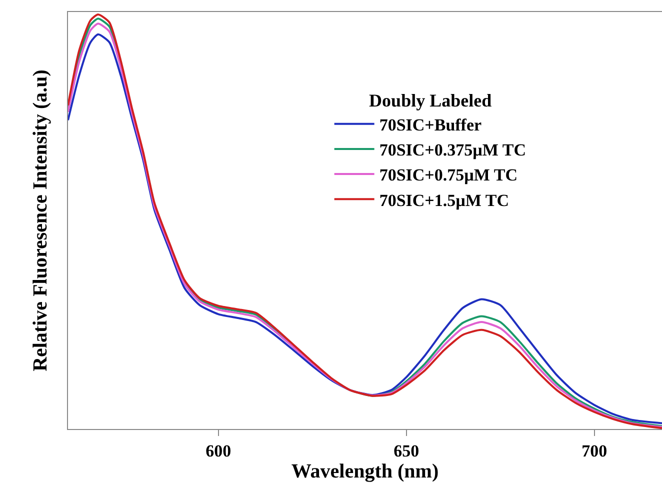 The width and height of the screenshot is (662, 487). Describe the element at coordinates (430, 124) in the screenshot. I see `legend-label: 70SIC+Buffer` at that location.